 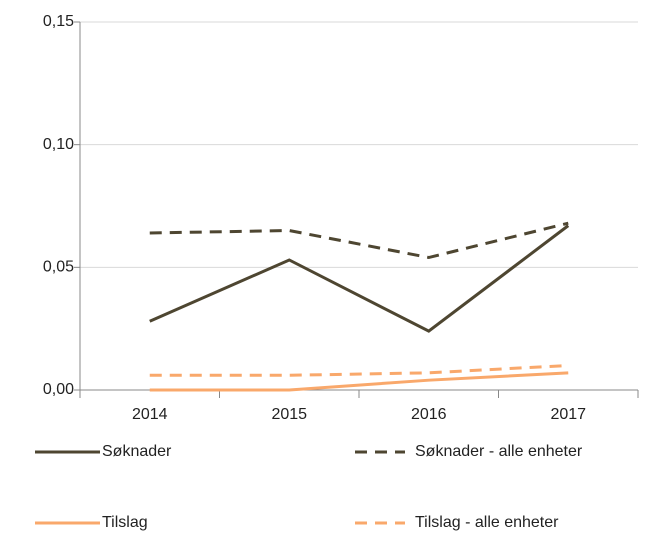 I want to click on legend-label: Tilslag, so click(x=125, y=522).